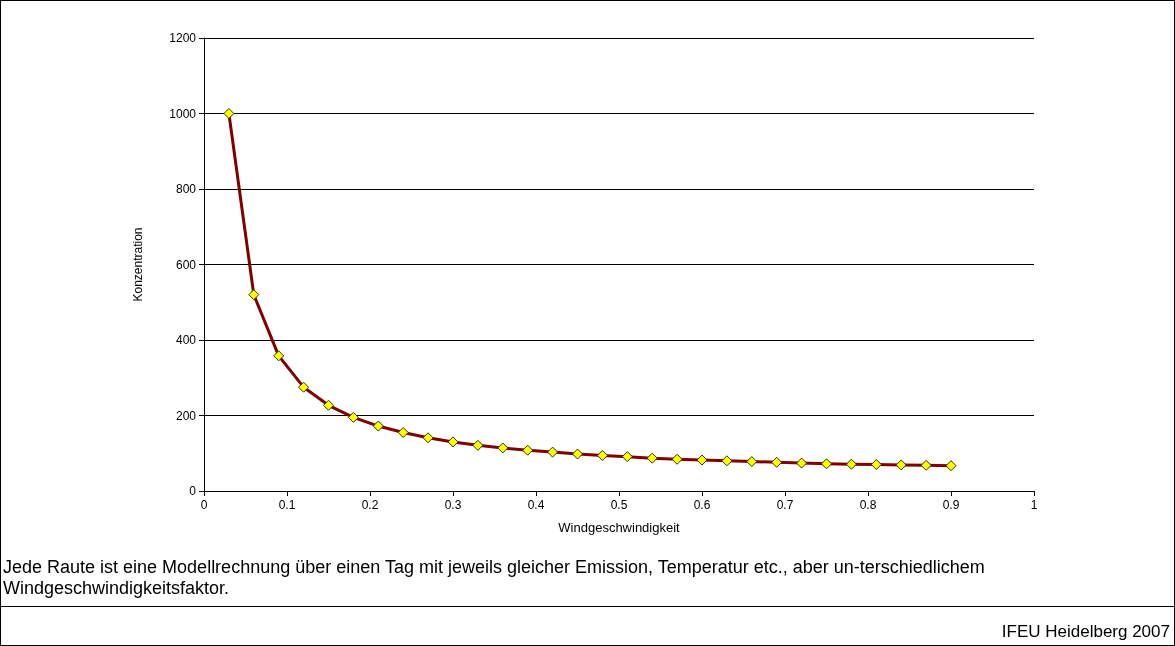 Image resolution: width=1175 pixels, height=646 pixels. Describe the element at coordinates (186, 415) in the screenshot. I see `y-tick-label: 200` at that location.